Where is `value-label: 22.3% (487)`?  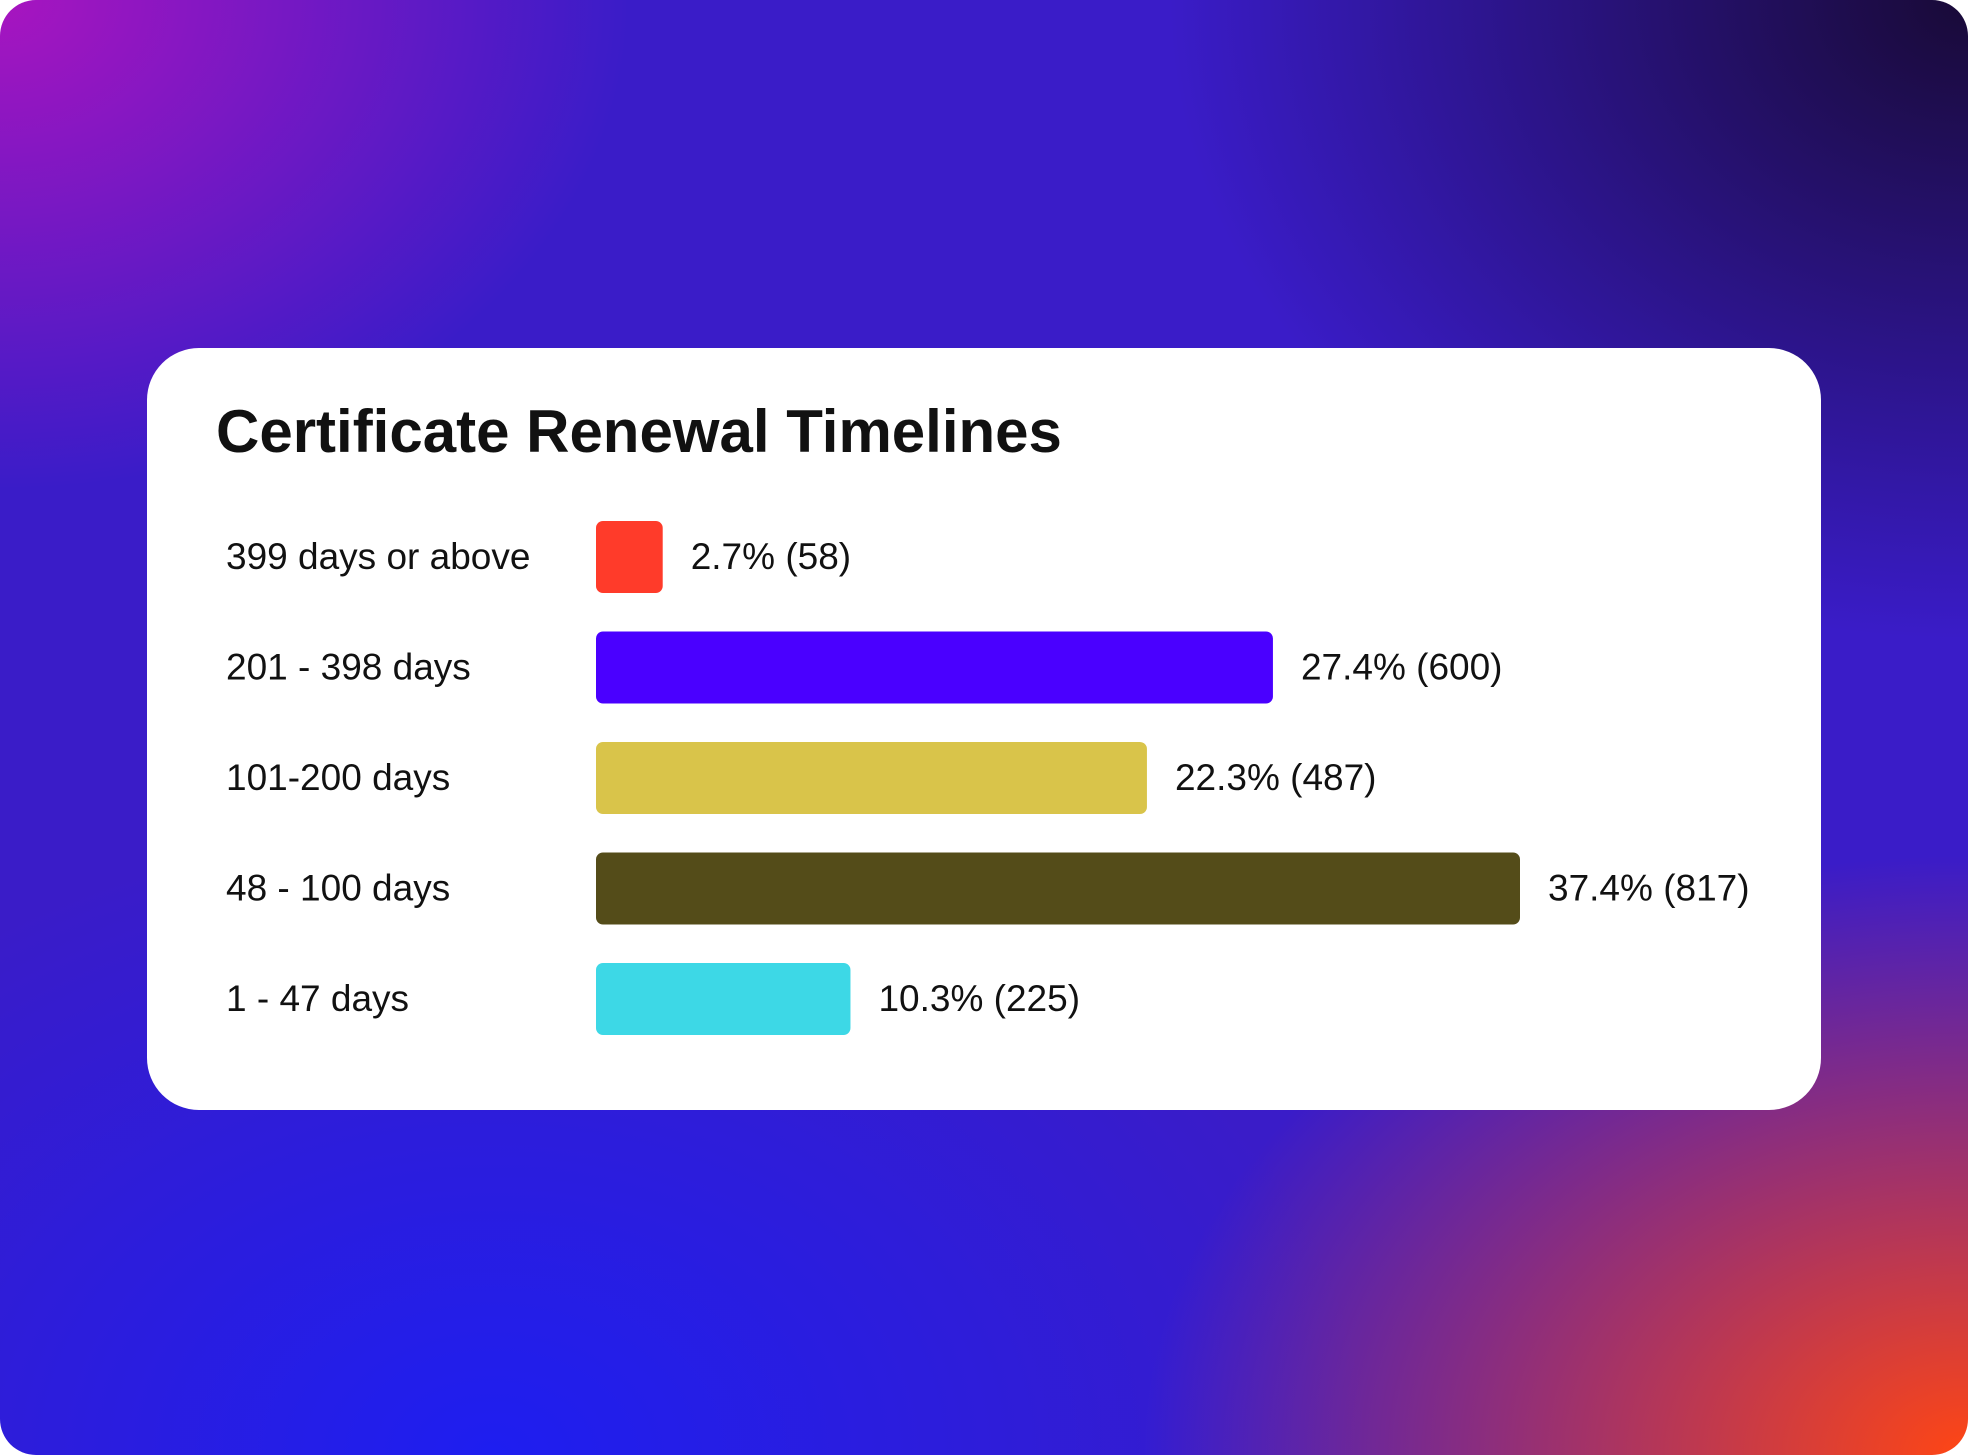 value-label: 22.3% (487) is located at coordinates (1276, 777).